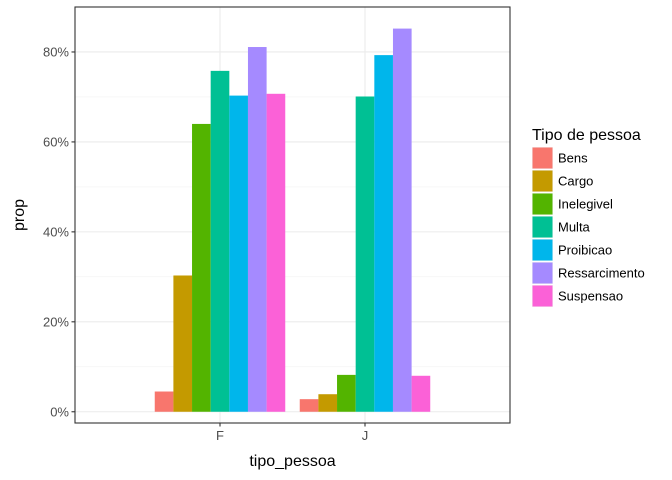 This screenshot has height=480, width=672. Describe the element at coordinates (164, 401) in the screenshot. I see `bar-bens-f` at that location.